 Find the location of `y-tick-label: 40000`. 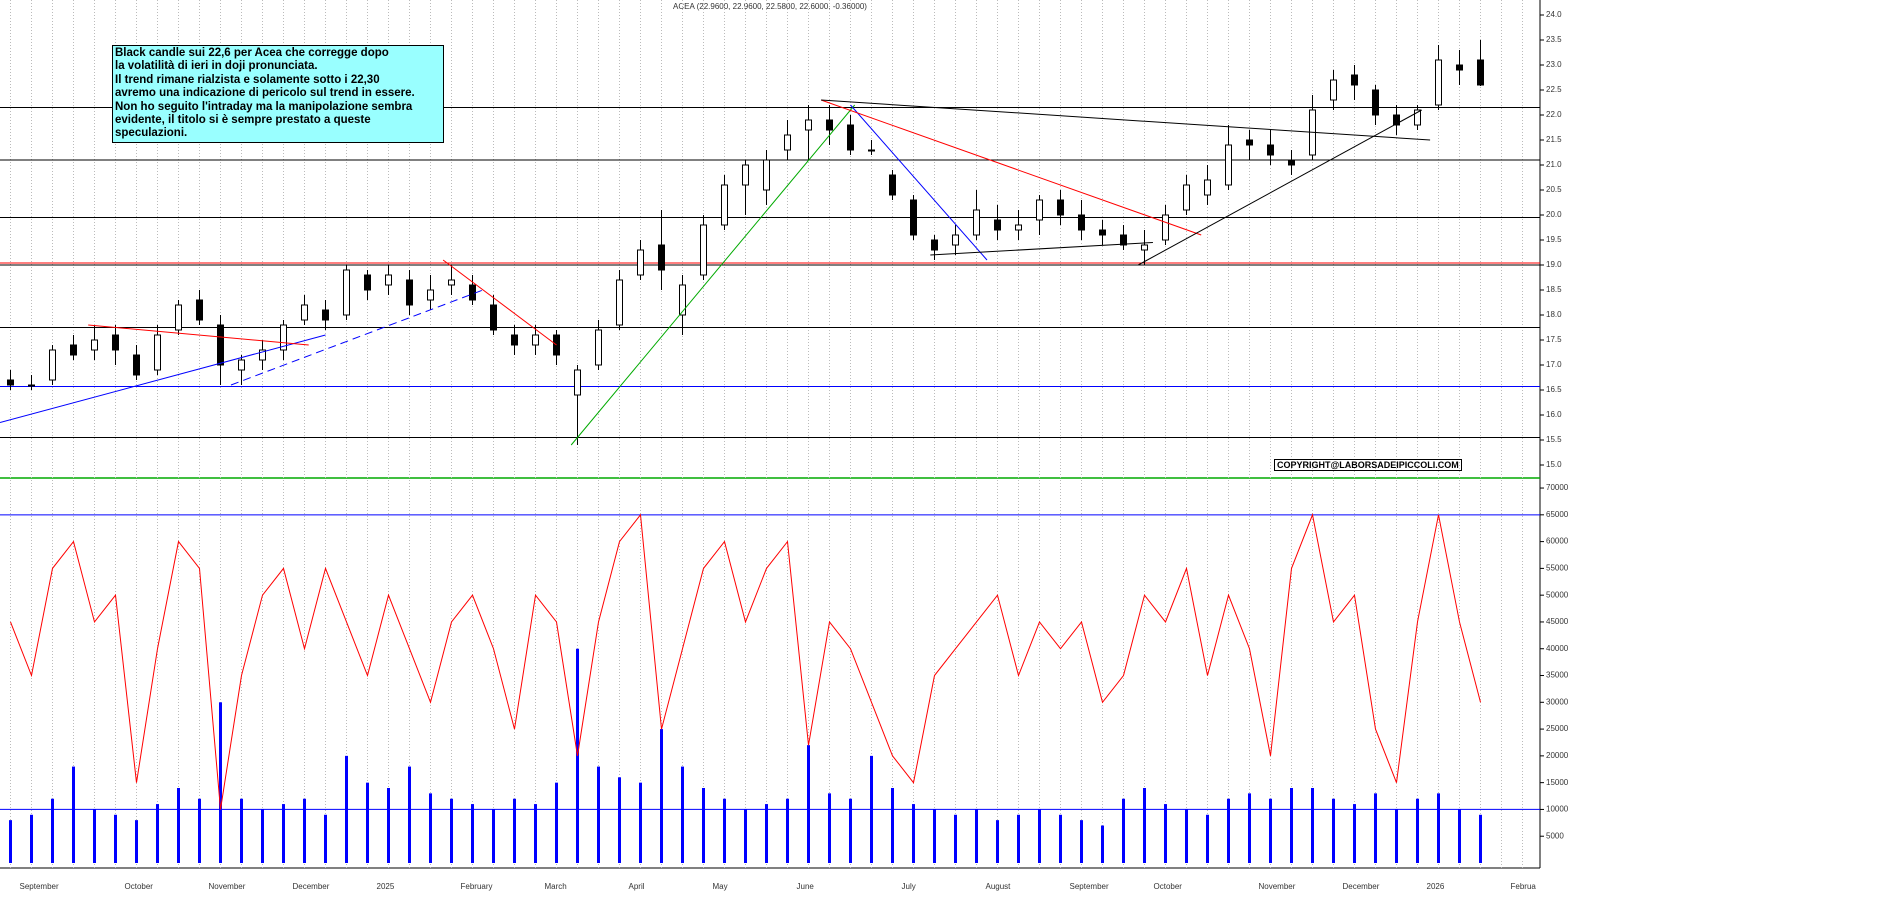

y-tick-label: 40000 is located at coordinates (1557, 648).